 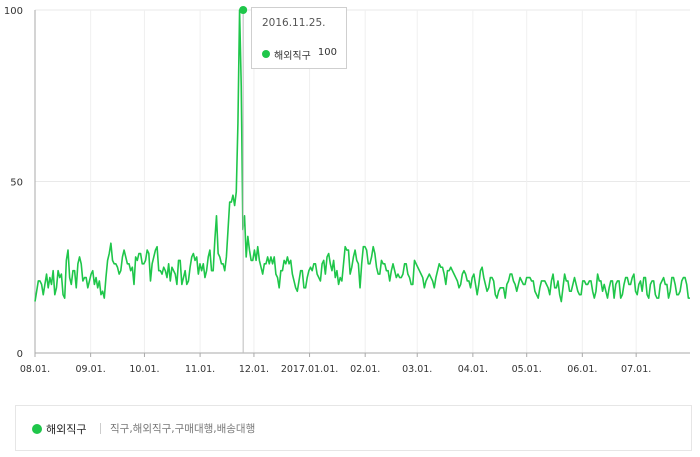 I want to click on x-tick-label: 10.01., so click(x=144, y=369).